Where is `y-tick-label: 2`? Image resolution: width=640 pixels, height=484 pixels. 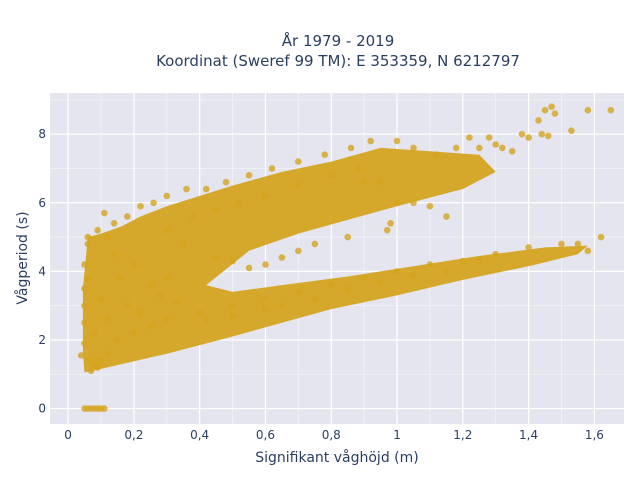
y-tick-label: 2 is located at coordinates (42, 340).